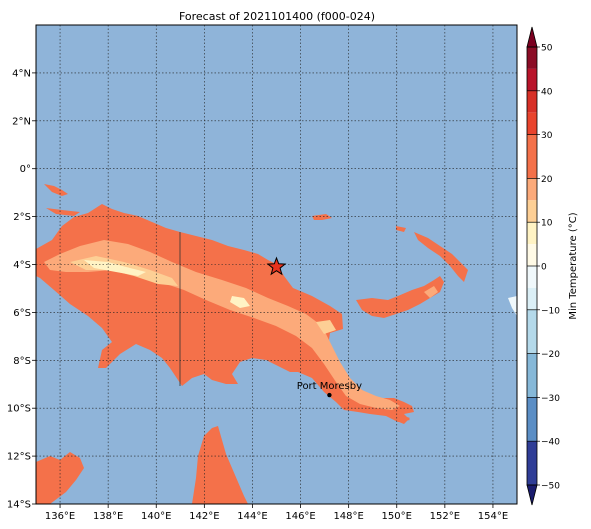 The image size is (591, 529). What do you see at coordinates (156, 516) in the screenshot?
I see `lon-tick-label: 140°E` at bounding box center [156, 516].